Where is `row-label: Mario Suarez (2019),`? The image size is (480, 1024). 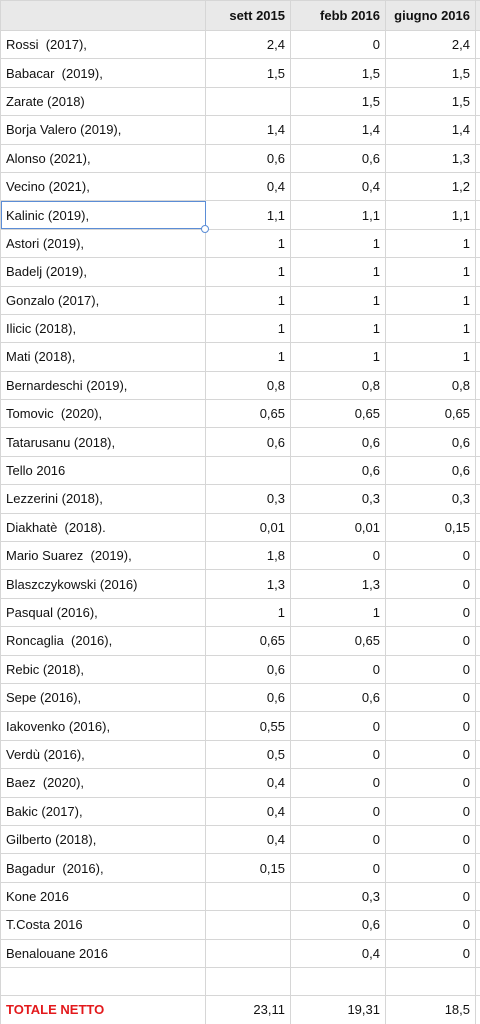 row-label: Mario Suarez (2019), is located at coordinates (103, 556).